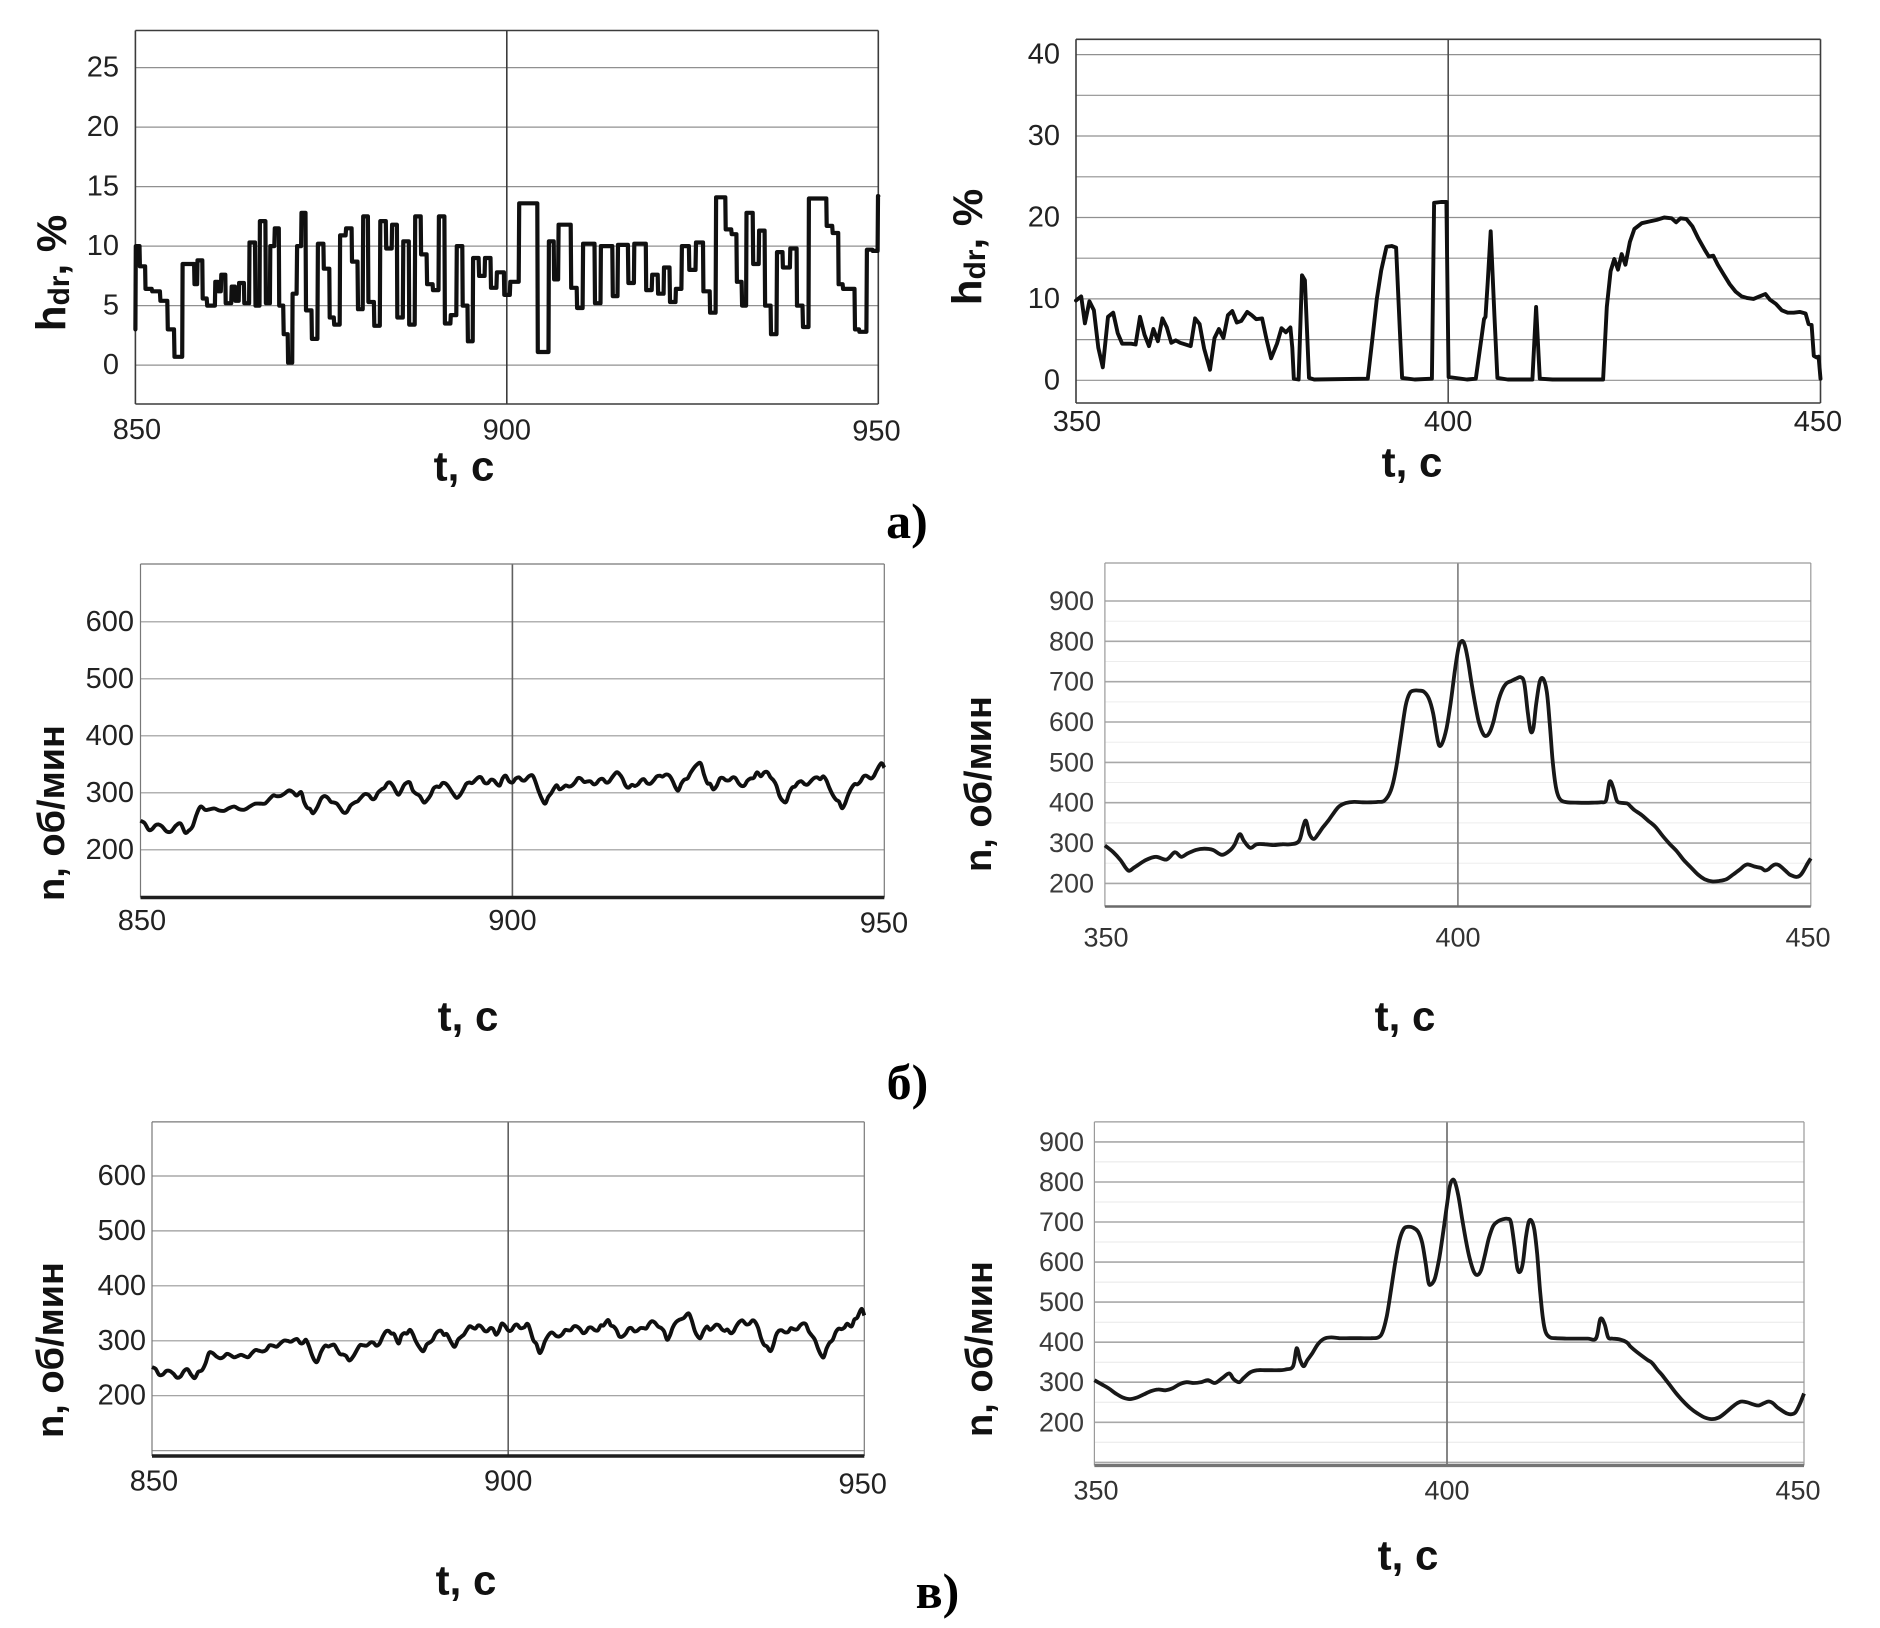 This screenshot has height=1628, width=1880. Describe the element at coordinates (938, 1591) in the screenshot. I see `svg-text: в)` at that location.